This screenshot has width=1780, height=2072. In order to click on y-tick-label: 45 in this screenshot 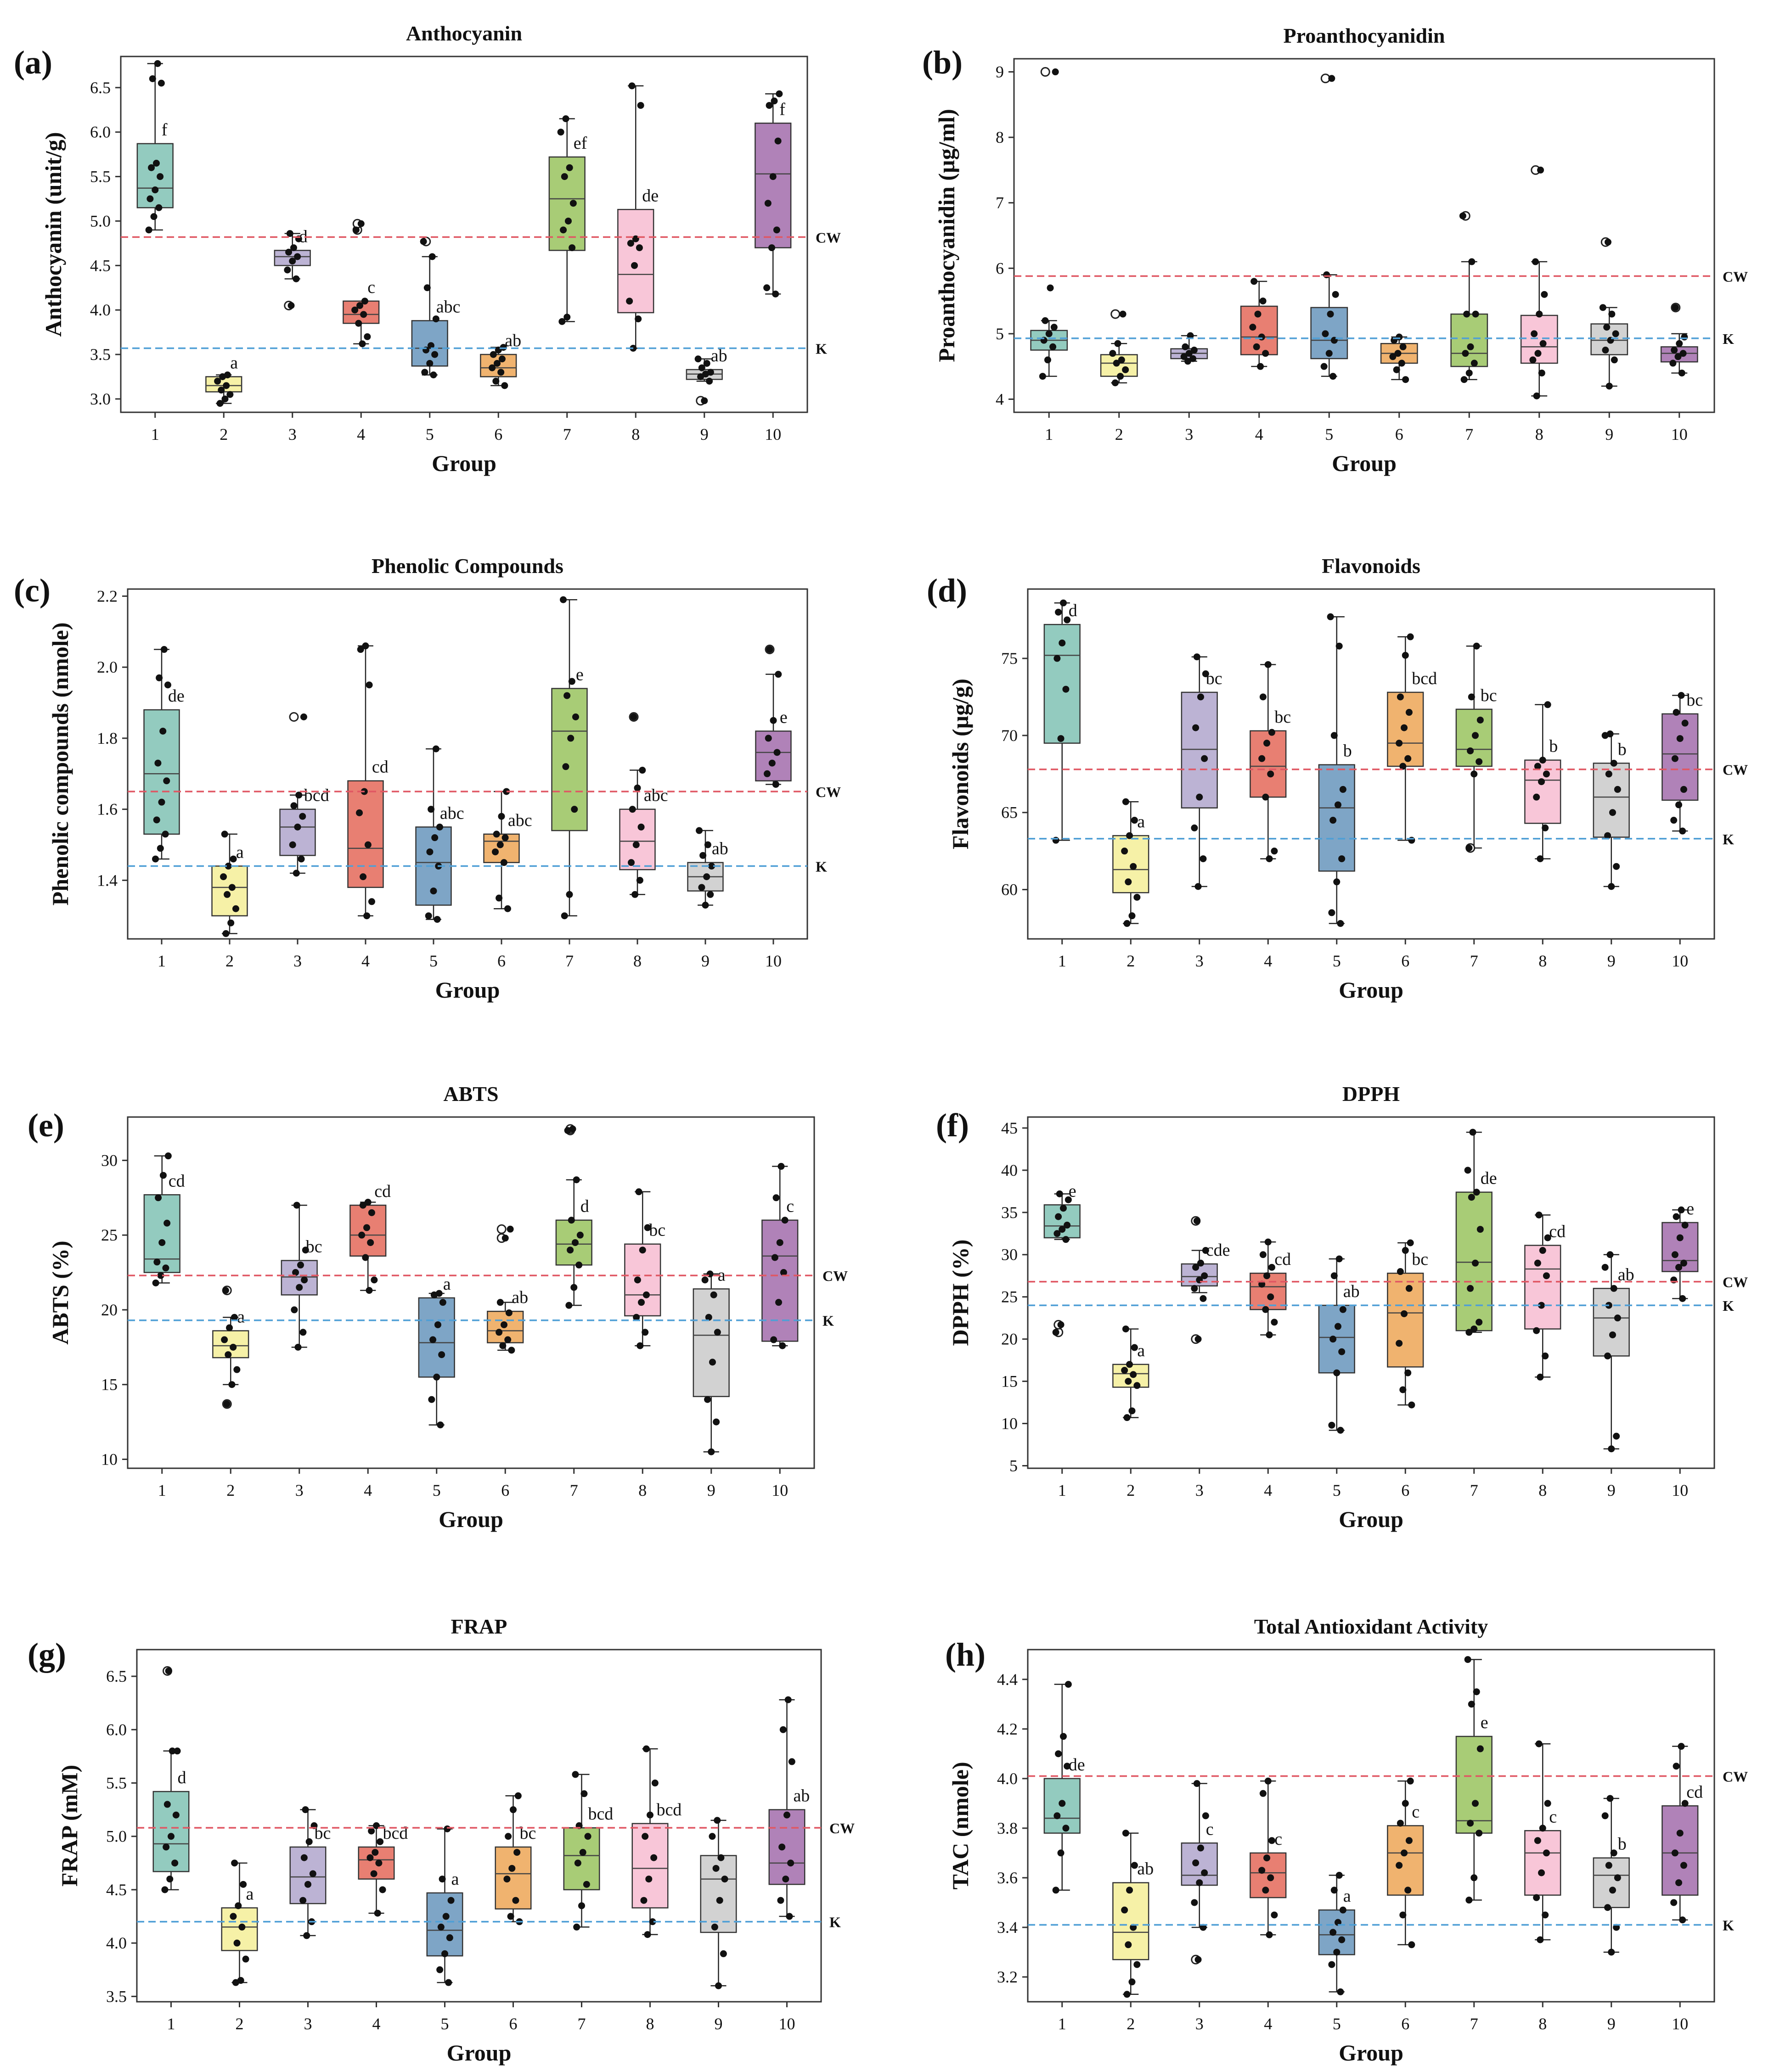, I will do `click(1010, 1128)`.